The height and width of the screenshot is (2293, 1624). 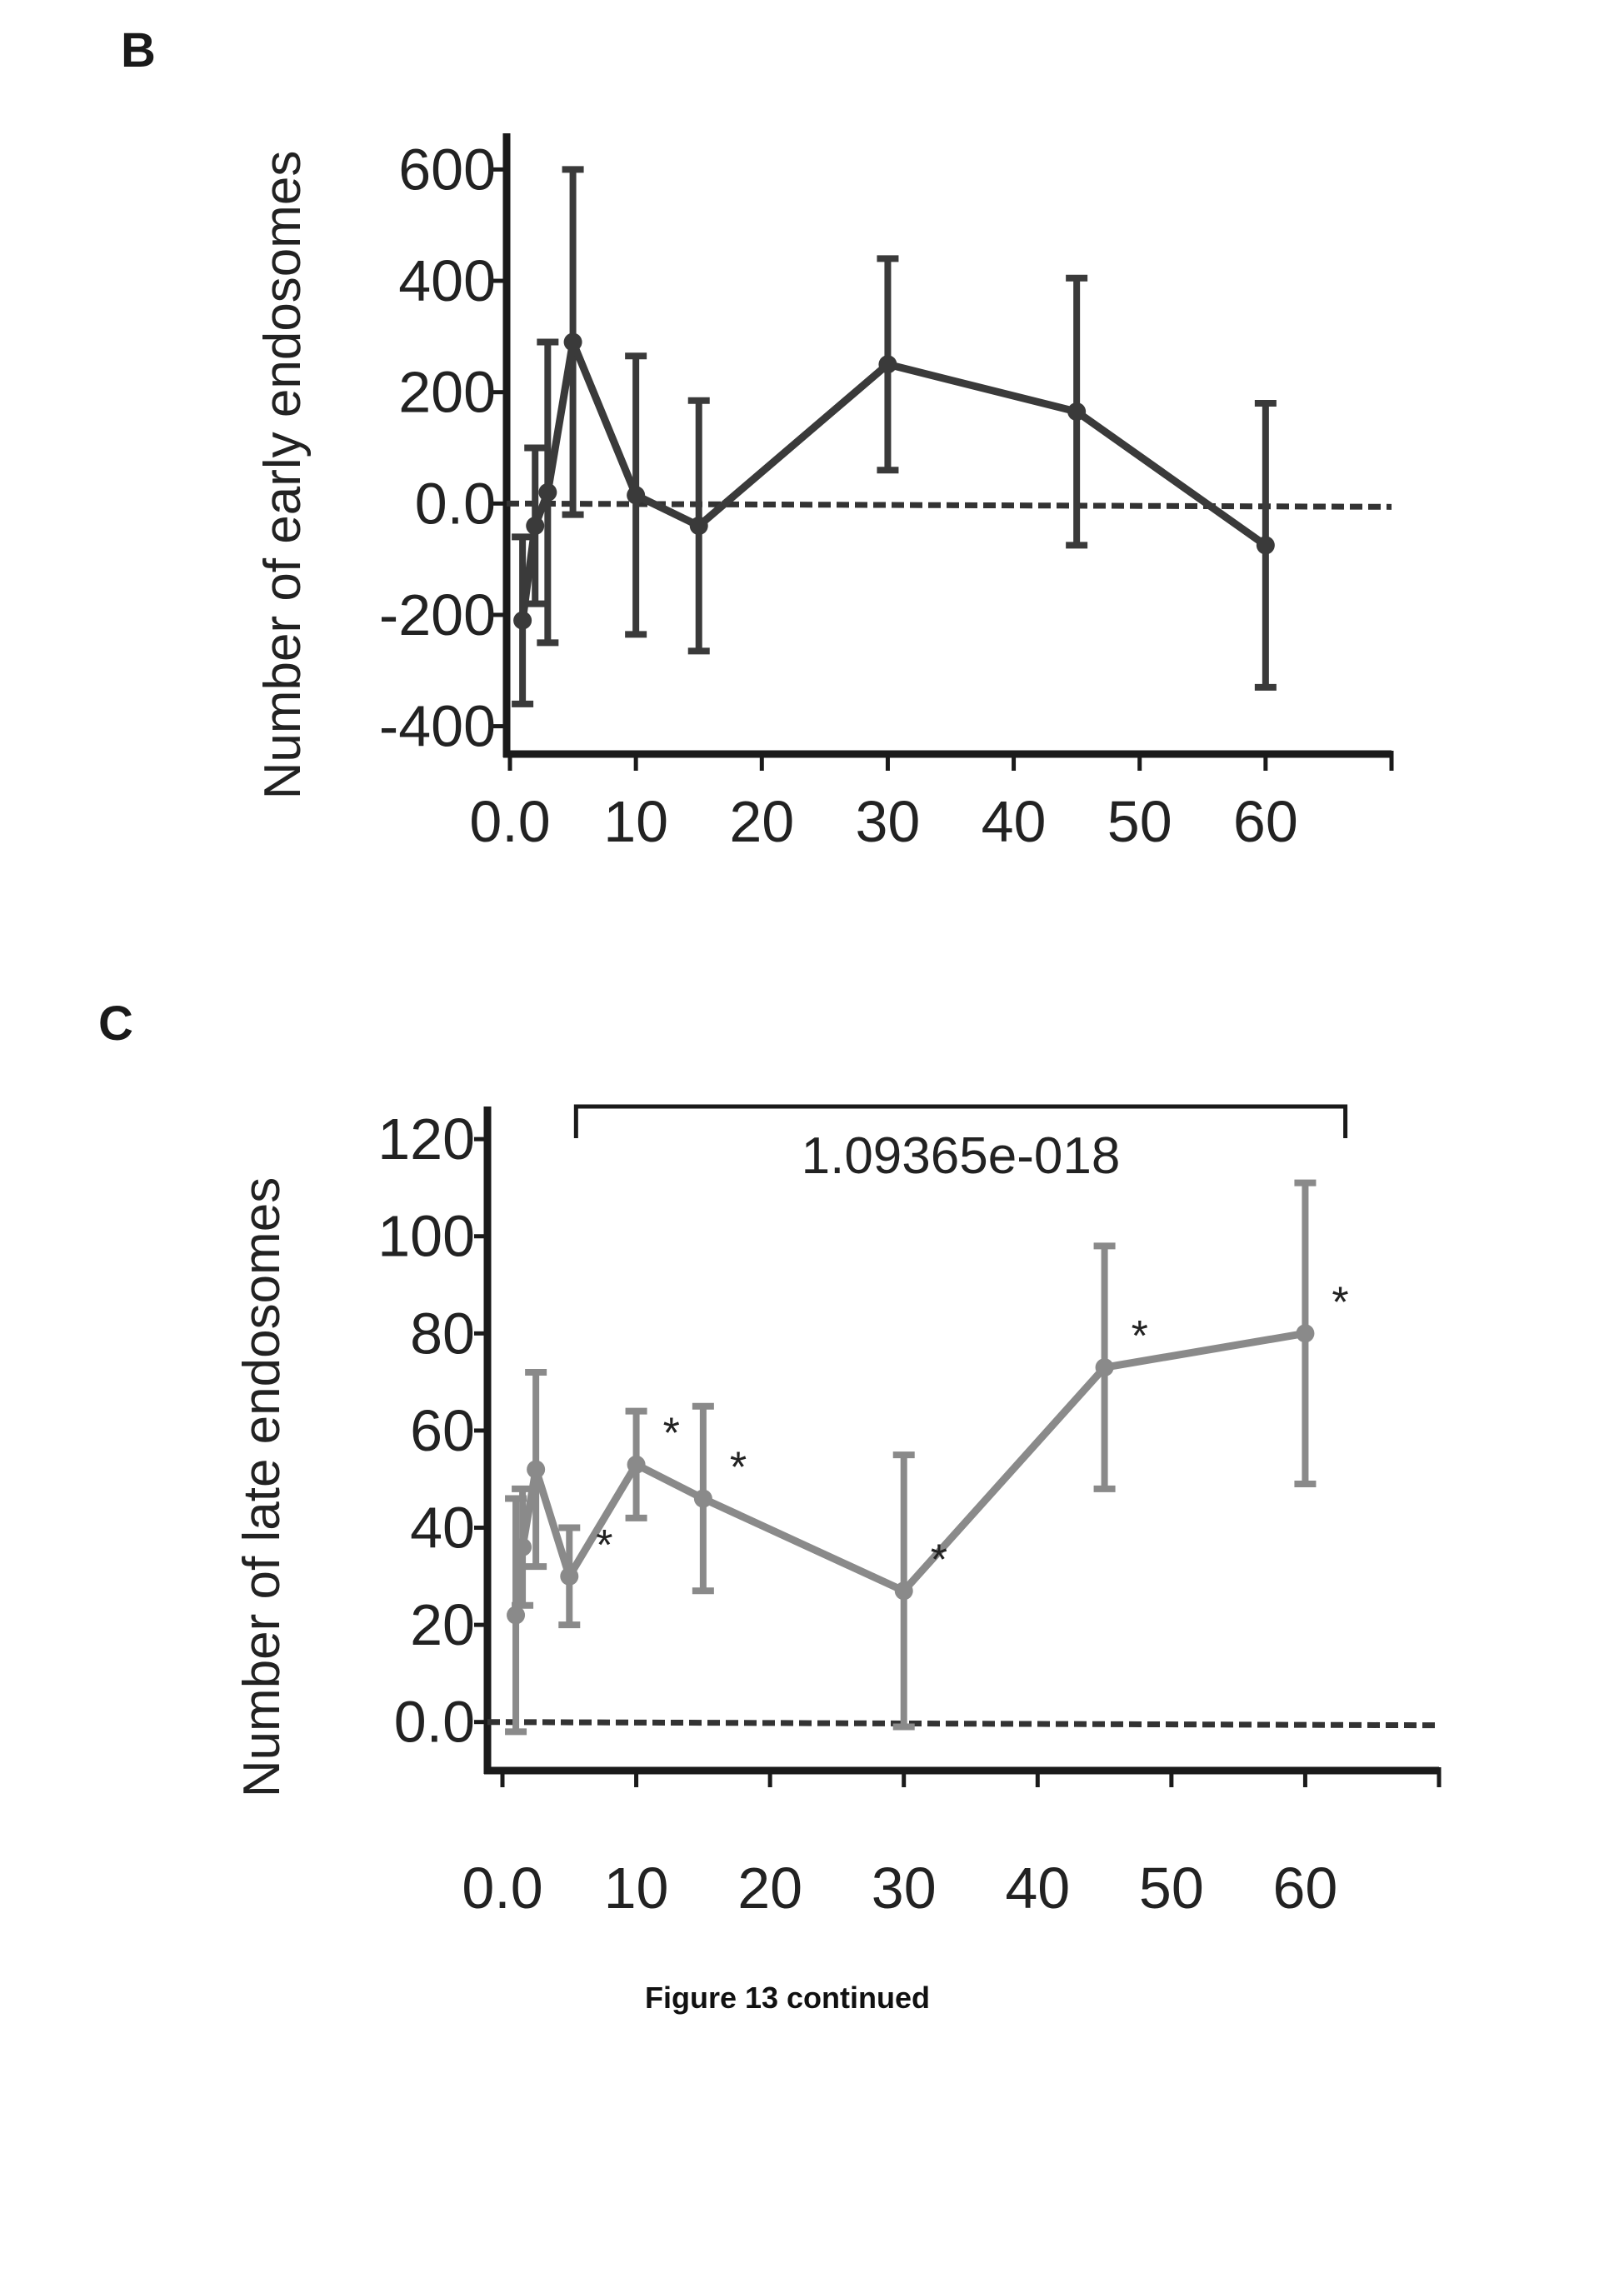 What do you see at coordinates (442, 1624) in the screenshot?
I see `y-tick-label: 20` at bounding box center [442, 1624].